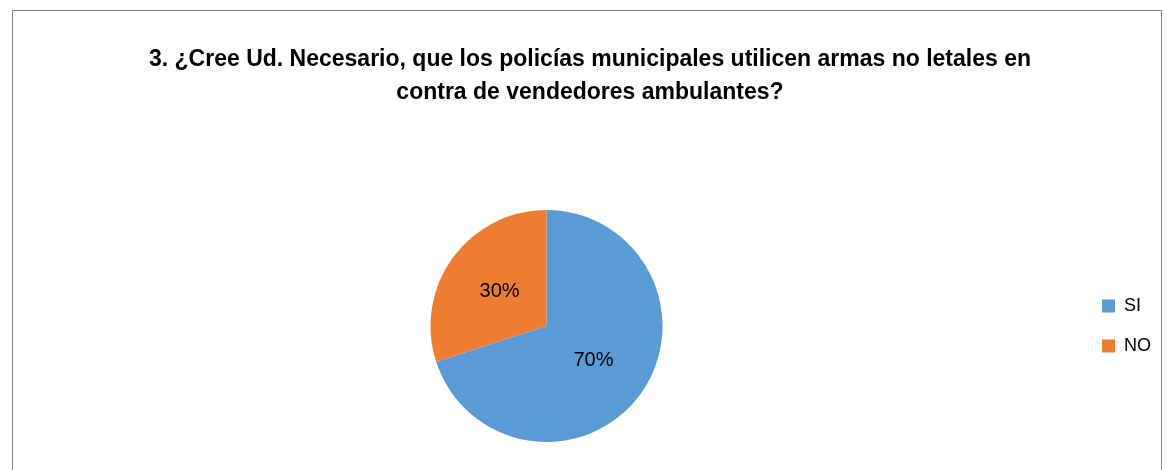 Image resolution: width=1167 pixels, height=470 pixels. I want to click on legend-label: NO, so click(1137, 344).